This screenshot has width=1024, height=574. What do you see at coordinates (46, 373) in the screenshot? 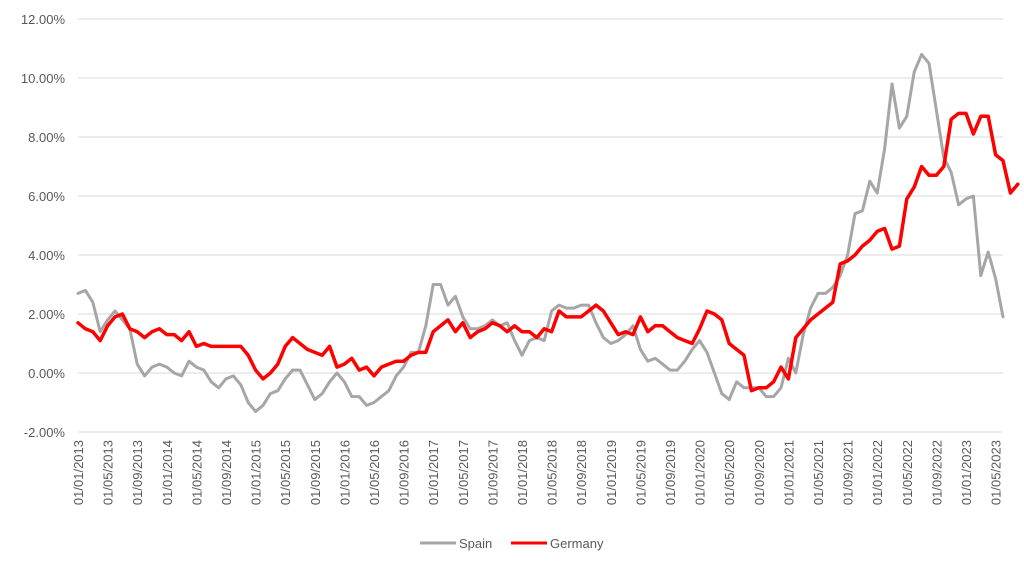
I see `y-tick-label: 0.00%` at bounding box center [46, 373].